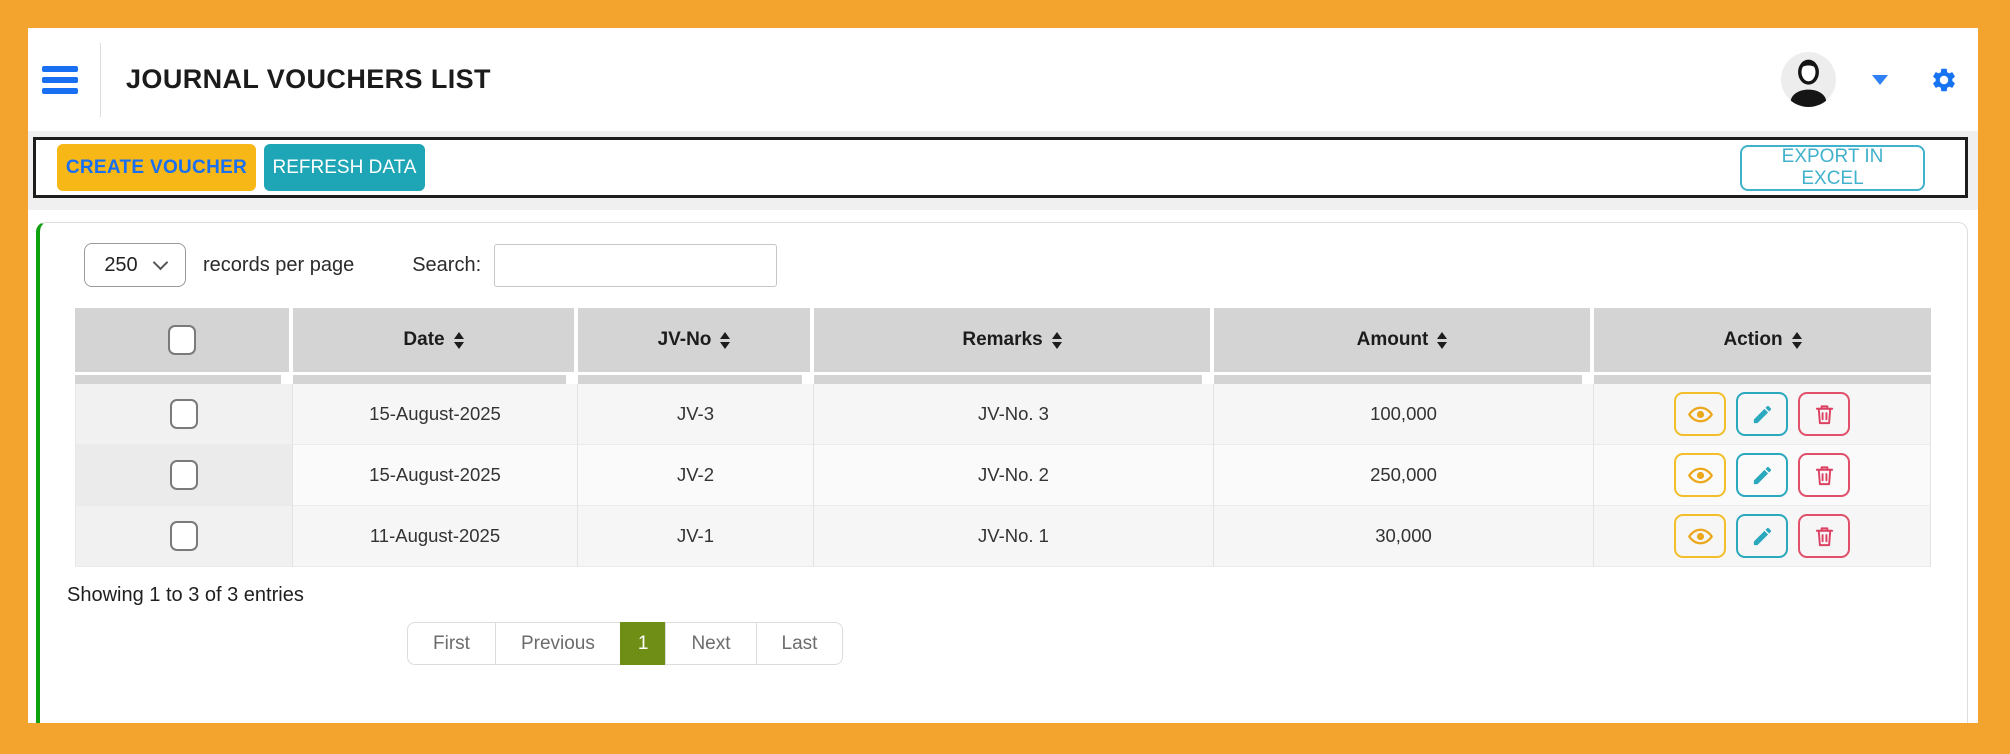  What do you see at coordinates (1392, 339) in the screenshot?
I see `column-header-label: Amount` at bounding box center [1392, 339].